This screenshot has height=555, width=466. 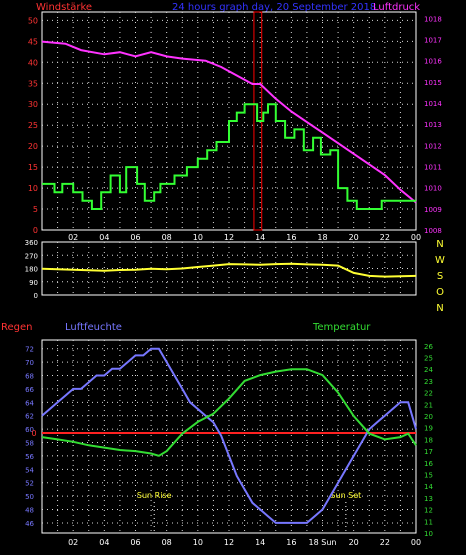 I want to click on wind-tick-label: 20, so click(x=33, y=146).